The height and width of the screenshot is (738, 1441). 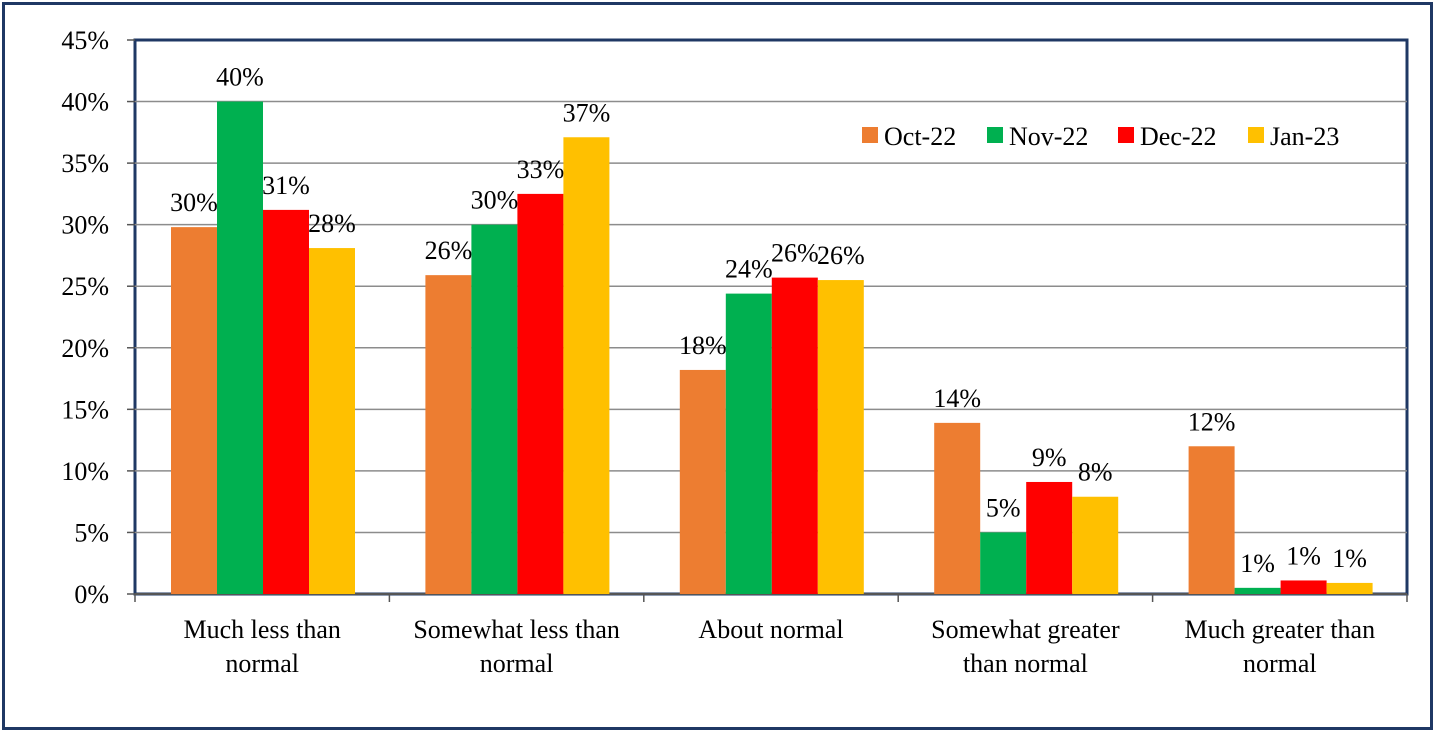 What do you see at coordinates (85, 102) in the screenshot?
I see `y-tick-label: 40%` at bounding box center [85, 102].